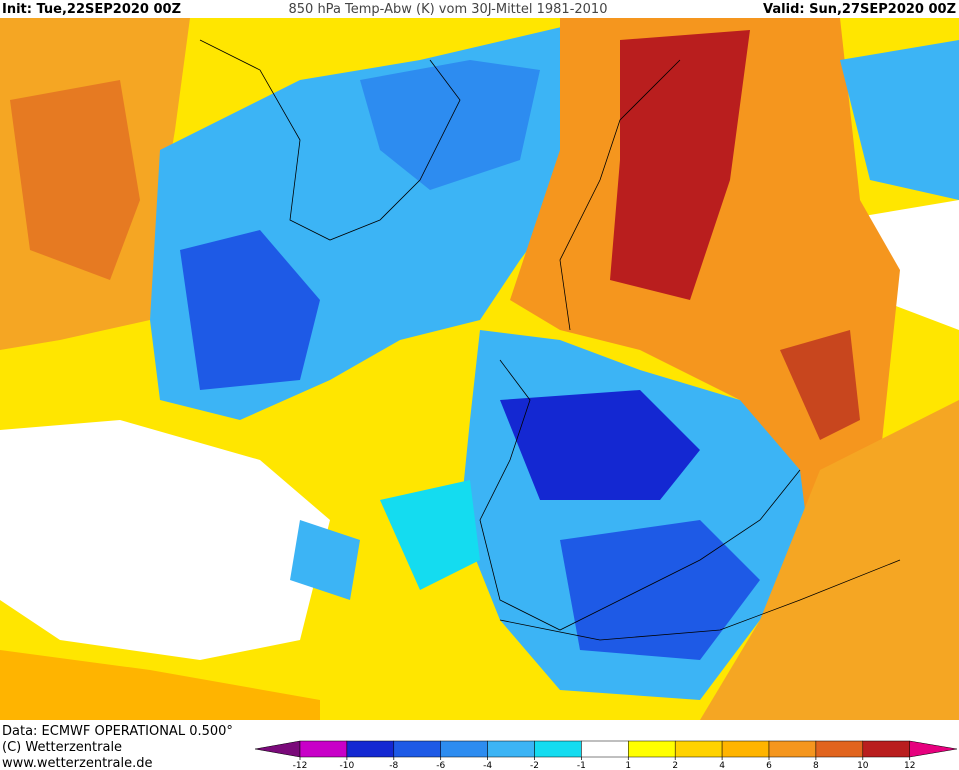 The height and width of the screenshot is (770, 959). I want to click on colorbar-tick-label: -4, so click(487, 765).